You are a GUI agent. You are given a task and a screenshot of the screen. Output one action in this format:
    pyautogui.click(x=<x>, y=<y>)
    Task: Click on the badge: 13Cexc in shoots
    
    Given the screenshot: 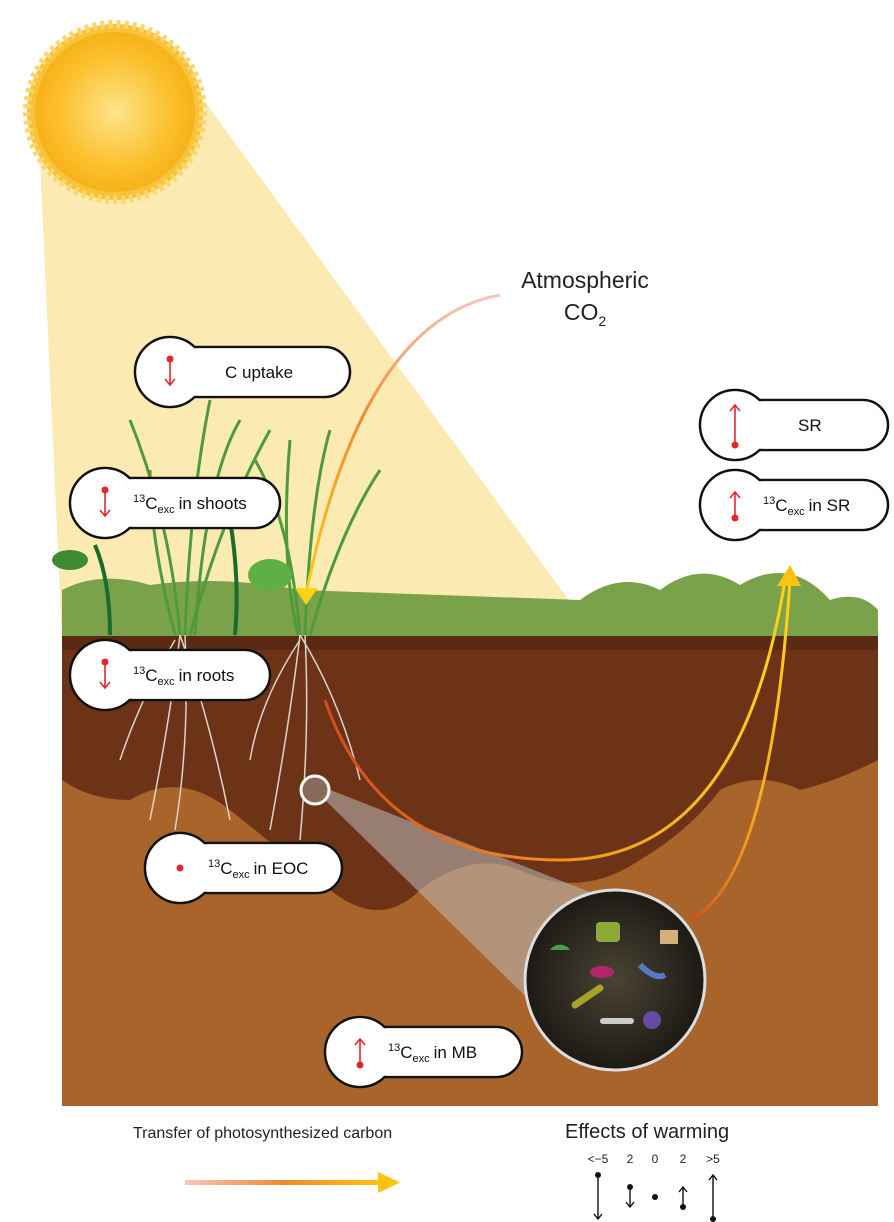 What is the action you would take?
    pyautogui.click(x=175, y=503)
    